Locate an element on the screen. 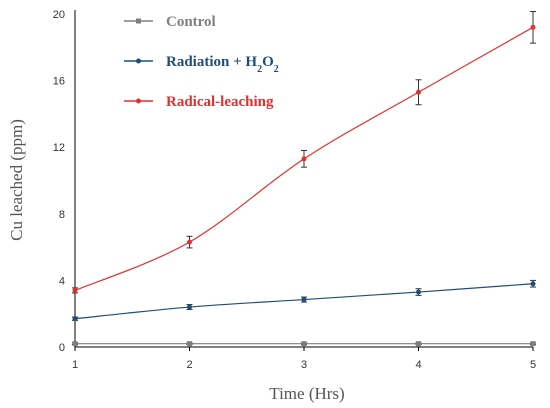  legend-label: Radical-leaching is located at coordinates (220, 102).